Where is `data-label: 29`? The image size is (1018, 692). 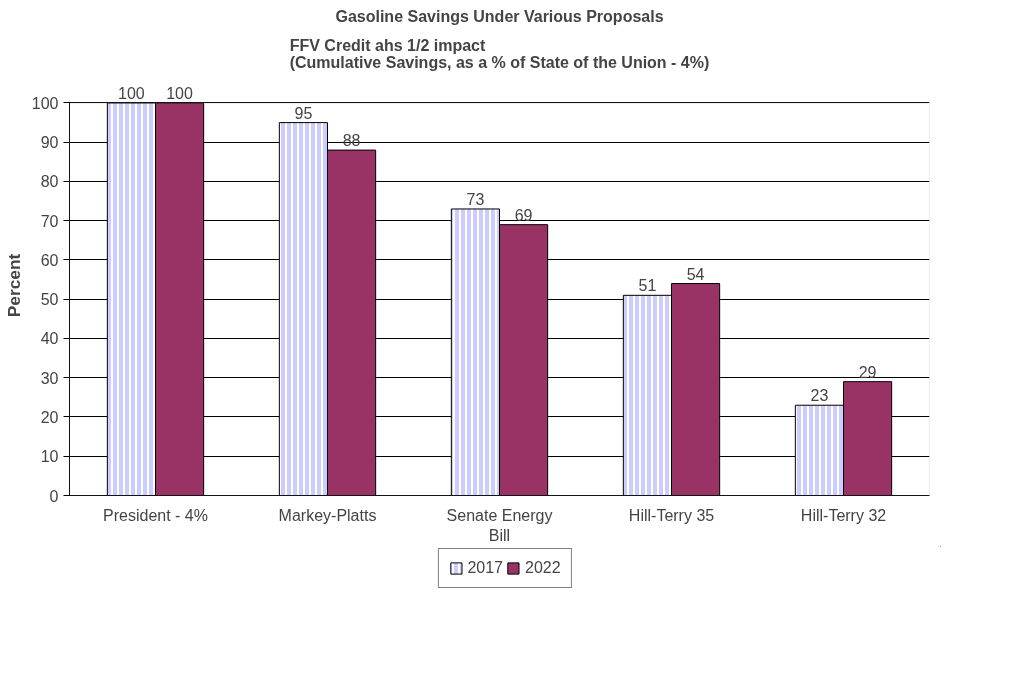
data-label: 29 is located at coordinates (867, 372).